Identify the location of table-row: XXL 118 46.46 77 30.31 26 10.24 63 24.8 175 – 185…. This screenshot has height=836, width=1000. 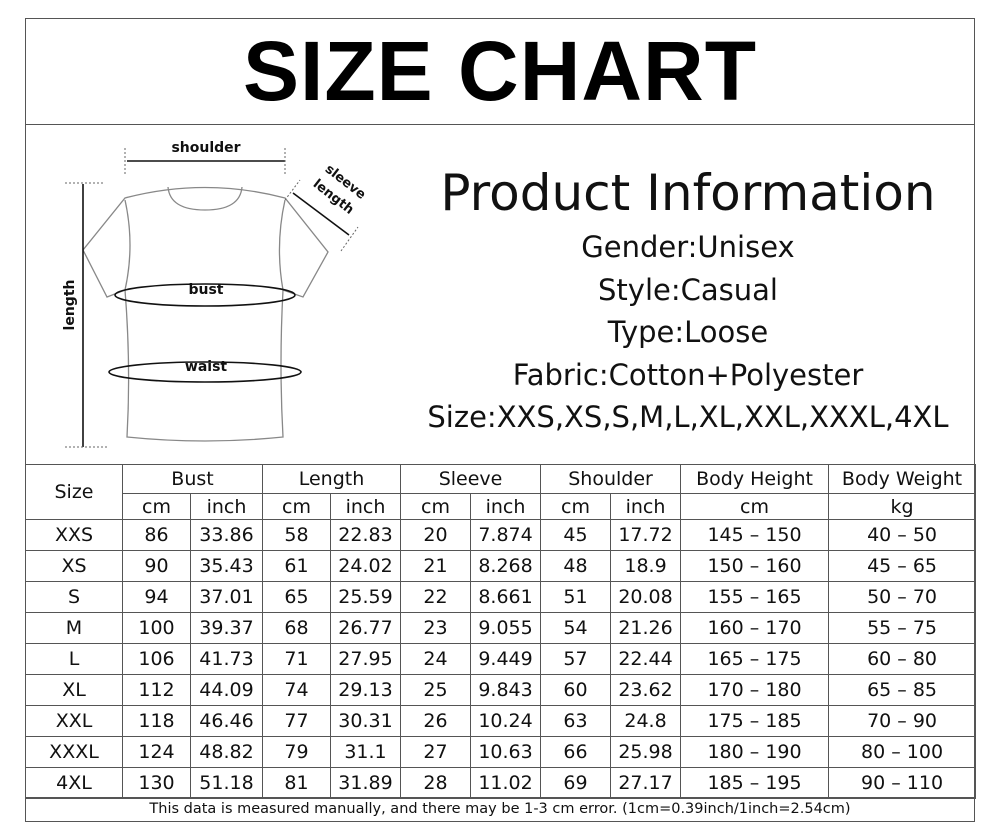
(501, 721).